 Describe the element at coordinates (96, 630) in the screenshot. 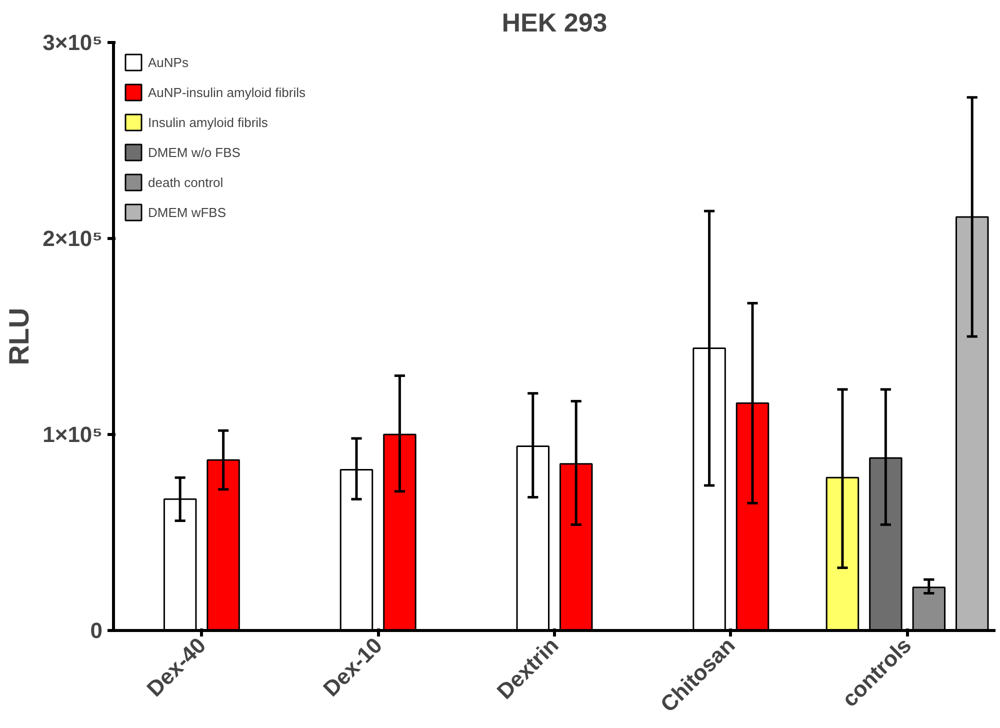

I see `y-tick-label: 0` at that location.